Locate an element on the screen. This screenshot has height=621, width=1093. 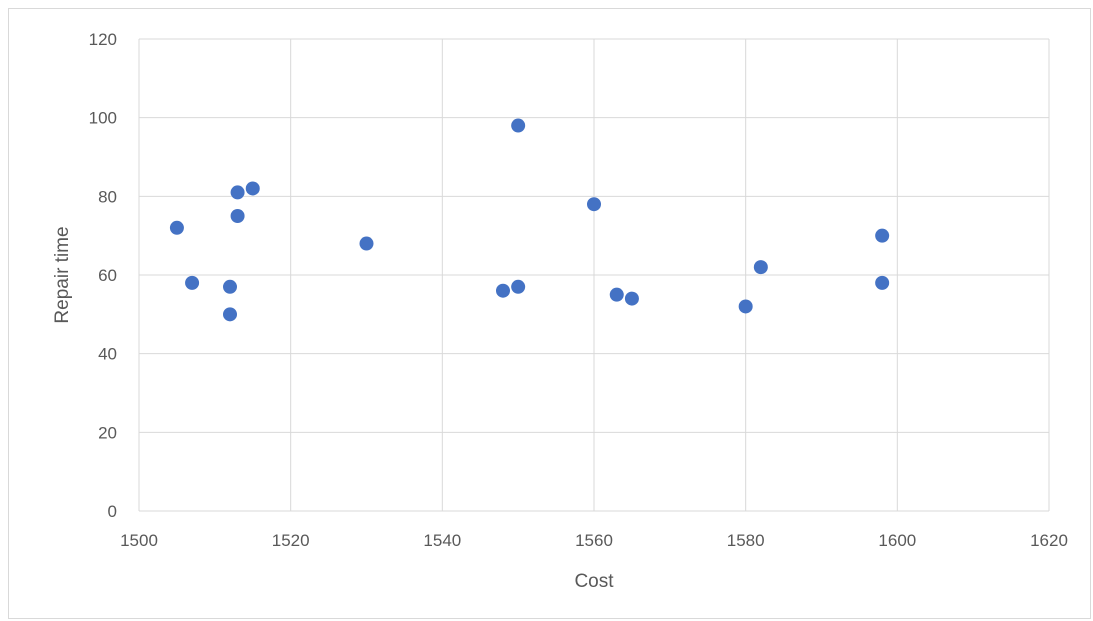
x-tick-label: 1520 is located at coordinates (291, 540).